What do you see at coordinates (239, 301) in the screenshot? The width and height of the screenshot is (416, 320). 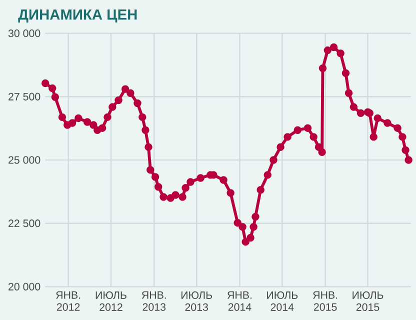 I see `x-tick-label: ЯНВ. 2014` at bounding box center [239, 301].